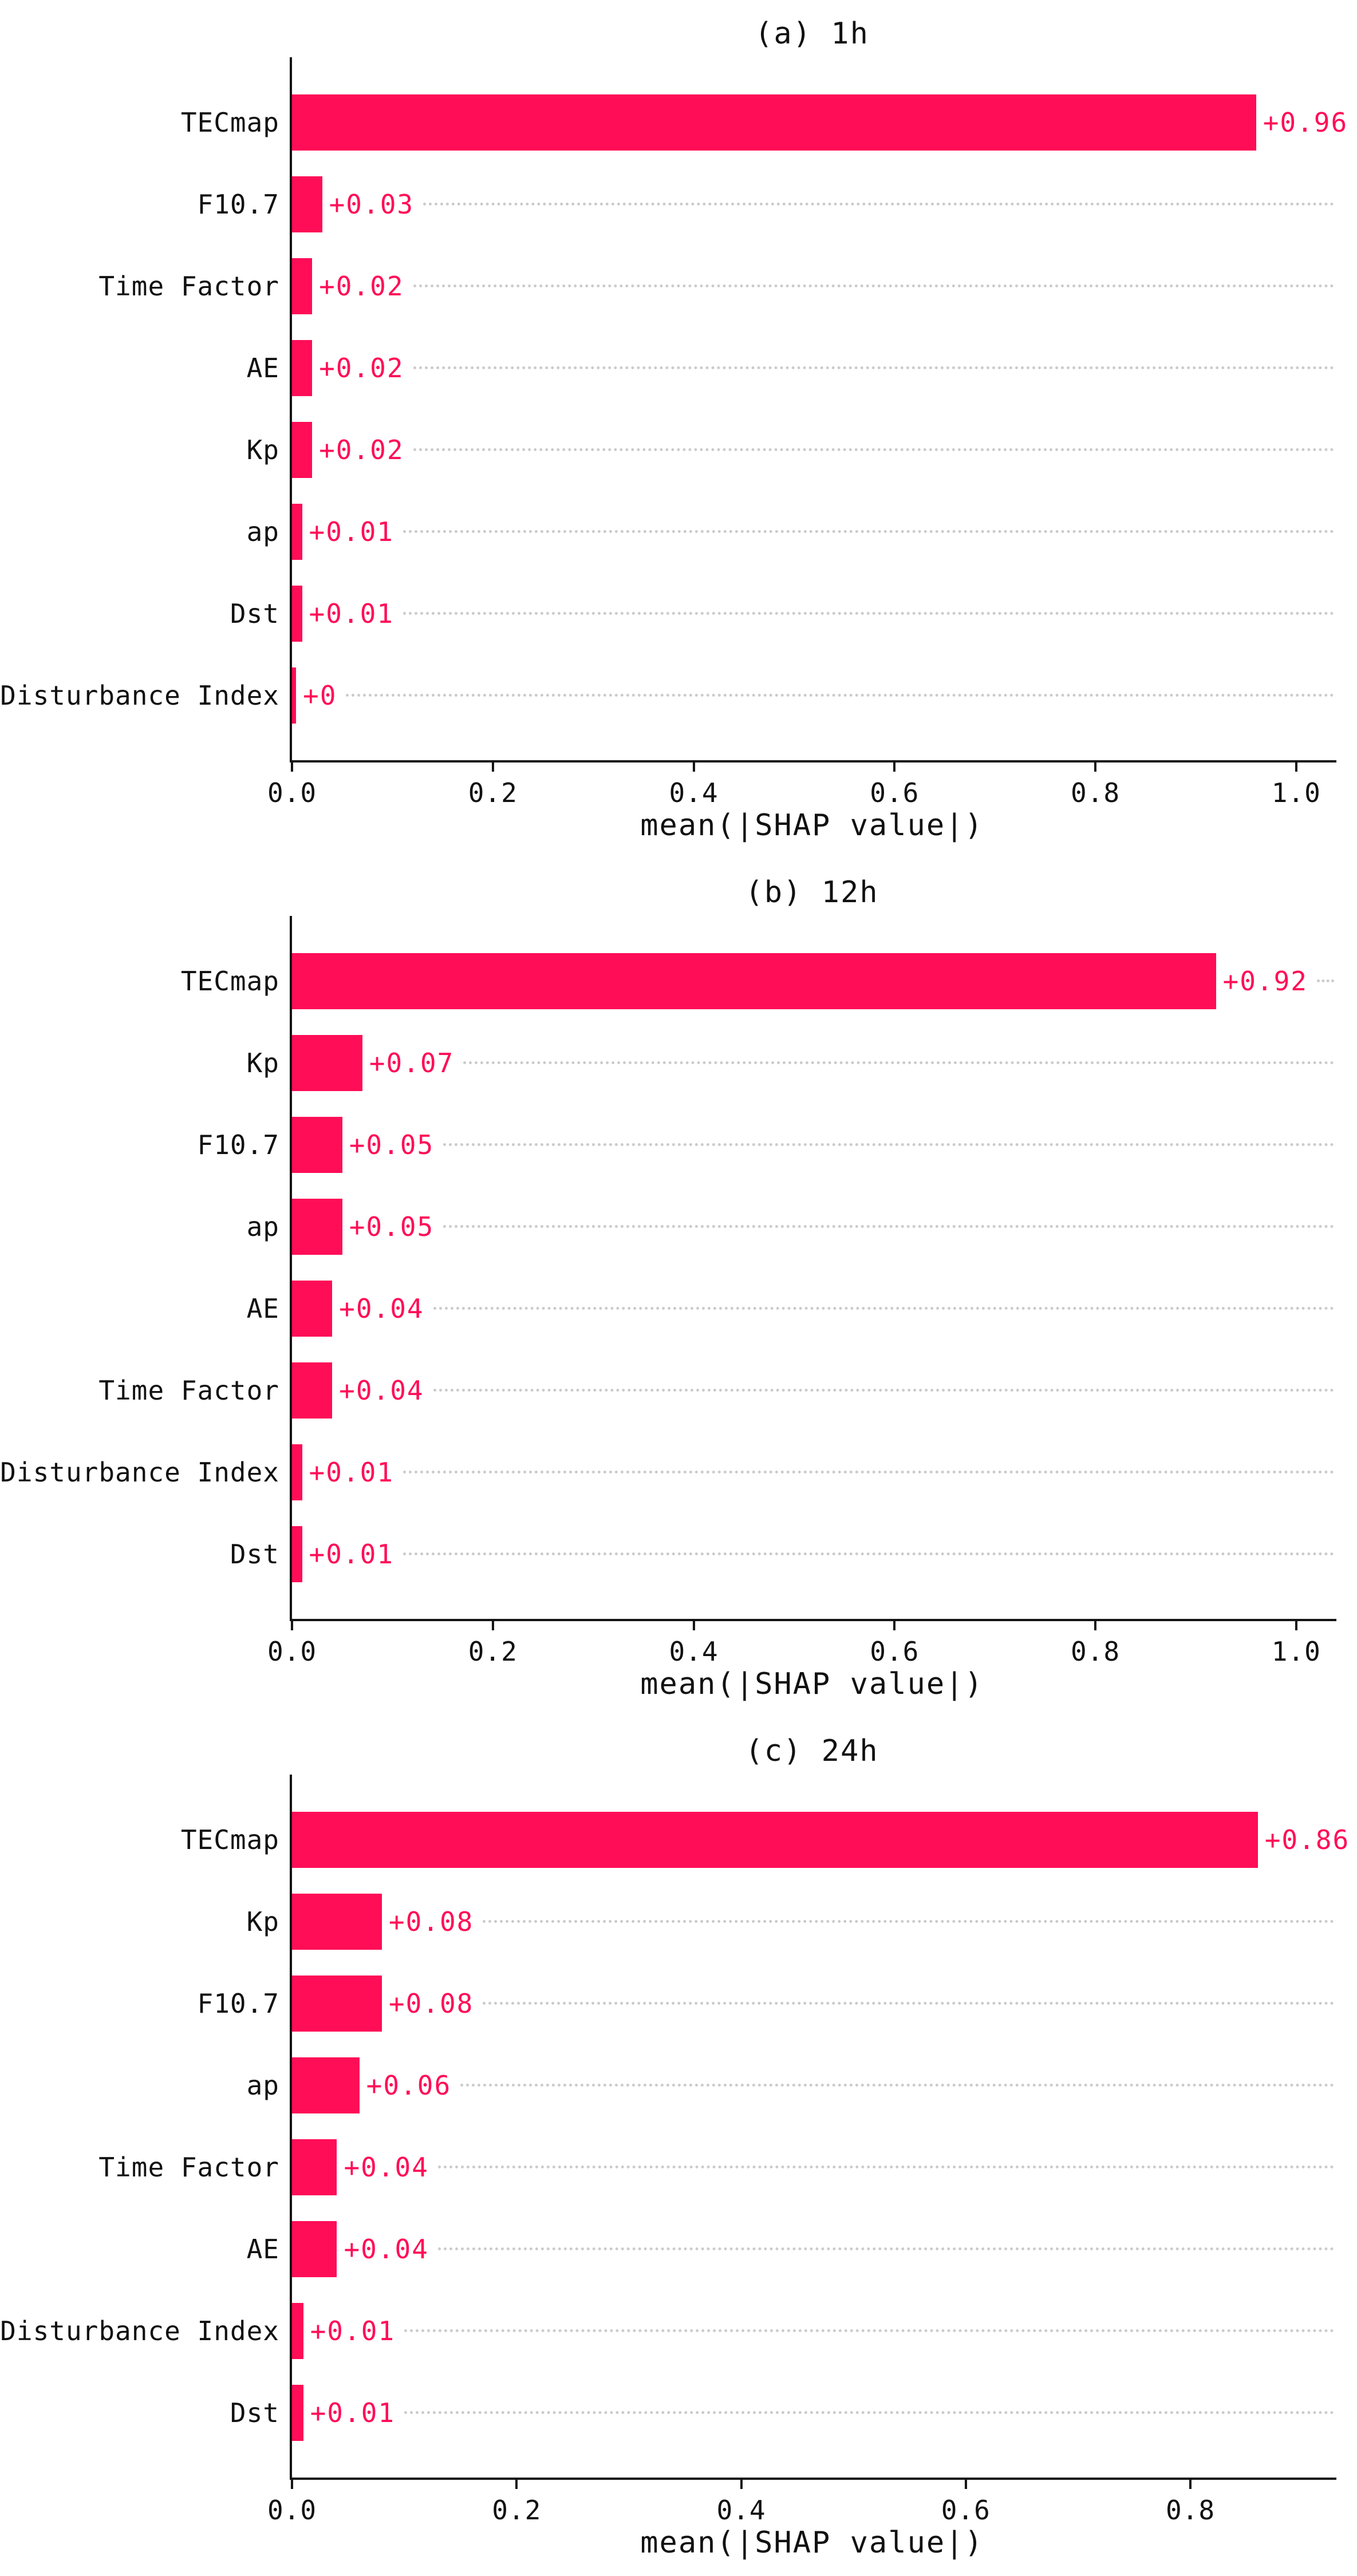 The height and width of the screenshot is (2576, 1357). Describe the element at coordinates (668, 695) in the screenshot. I see `bar-row: Disturbance Index +0` at that location.